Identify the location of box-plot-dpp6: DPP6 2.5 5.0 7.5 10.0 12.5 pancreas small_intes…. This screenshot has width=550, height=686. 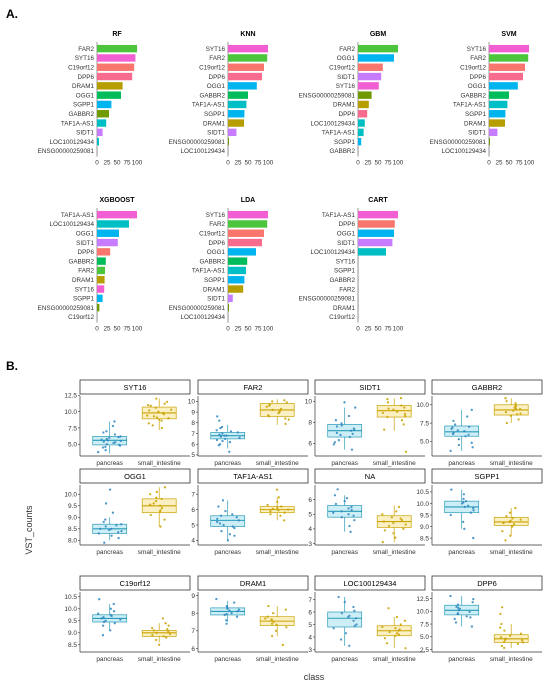
(479, 619).